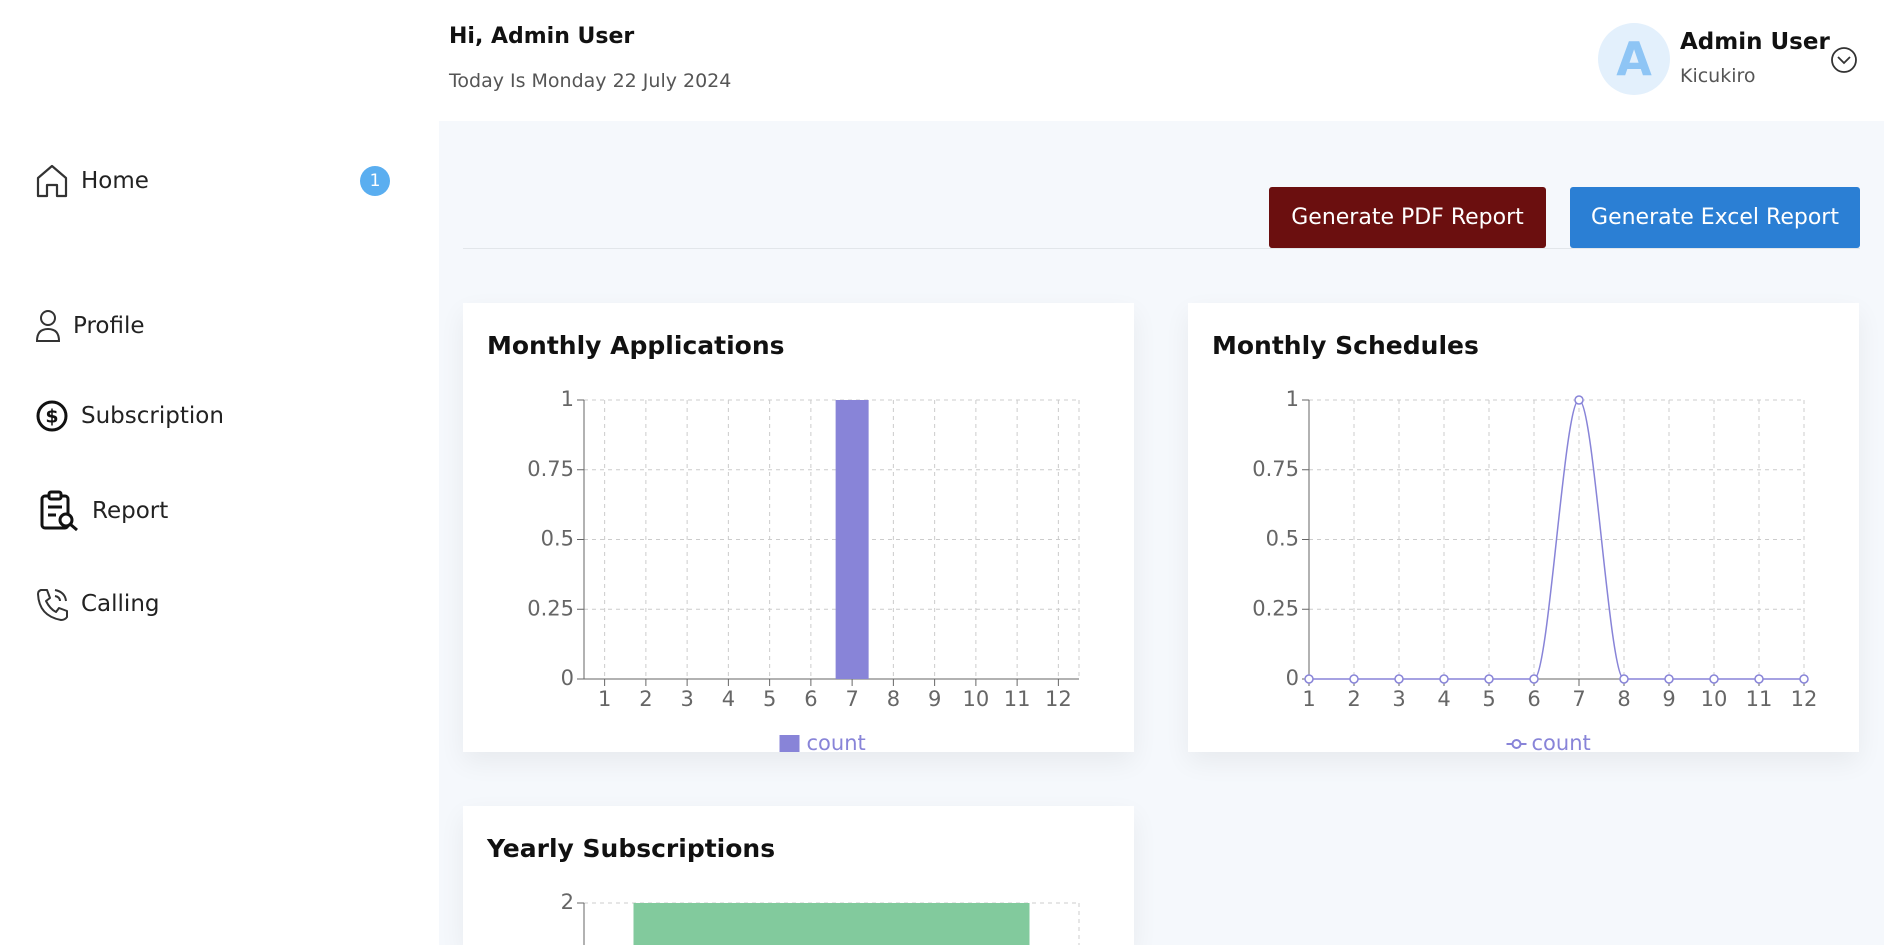 This screenshot has width=1884, height=945. I want to click on chart-card: Yearly Subscriptions 2, so click(798, 875).